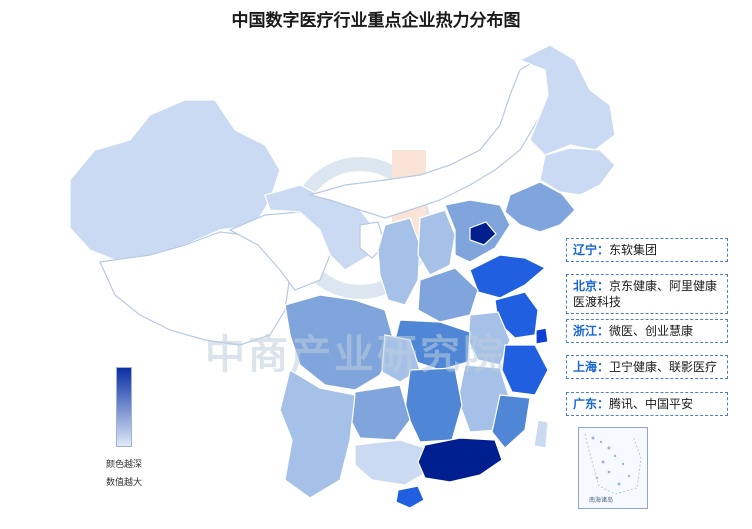  I want to click on inset-label: 南海诸岛, so click(601, 500).